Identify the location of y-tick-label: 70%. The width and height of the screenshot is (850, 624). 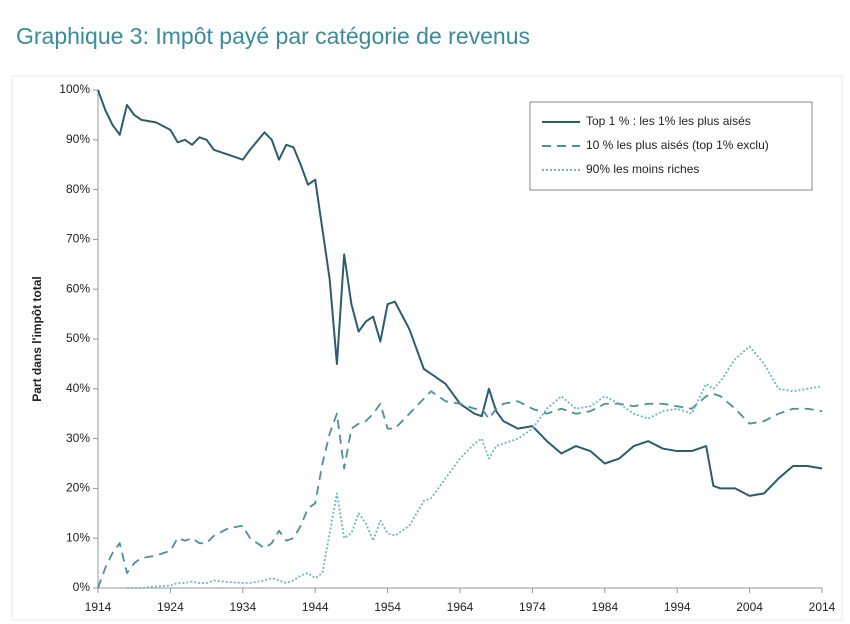
(78, 239).